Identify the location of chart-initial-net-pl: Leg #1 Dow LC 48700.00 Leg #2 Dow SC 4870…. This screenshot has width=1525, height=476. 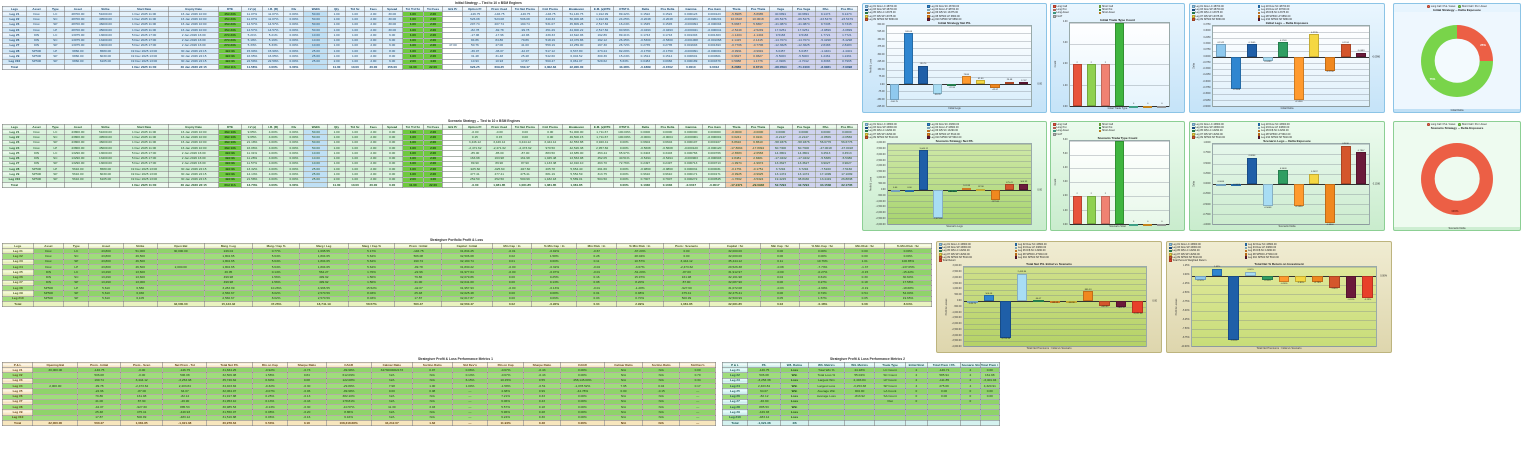
(954, 58).